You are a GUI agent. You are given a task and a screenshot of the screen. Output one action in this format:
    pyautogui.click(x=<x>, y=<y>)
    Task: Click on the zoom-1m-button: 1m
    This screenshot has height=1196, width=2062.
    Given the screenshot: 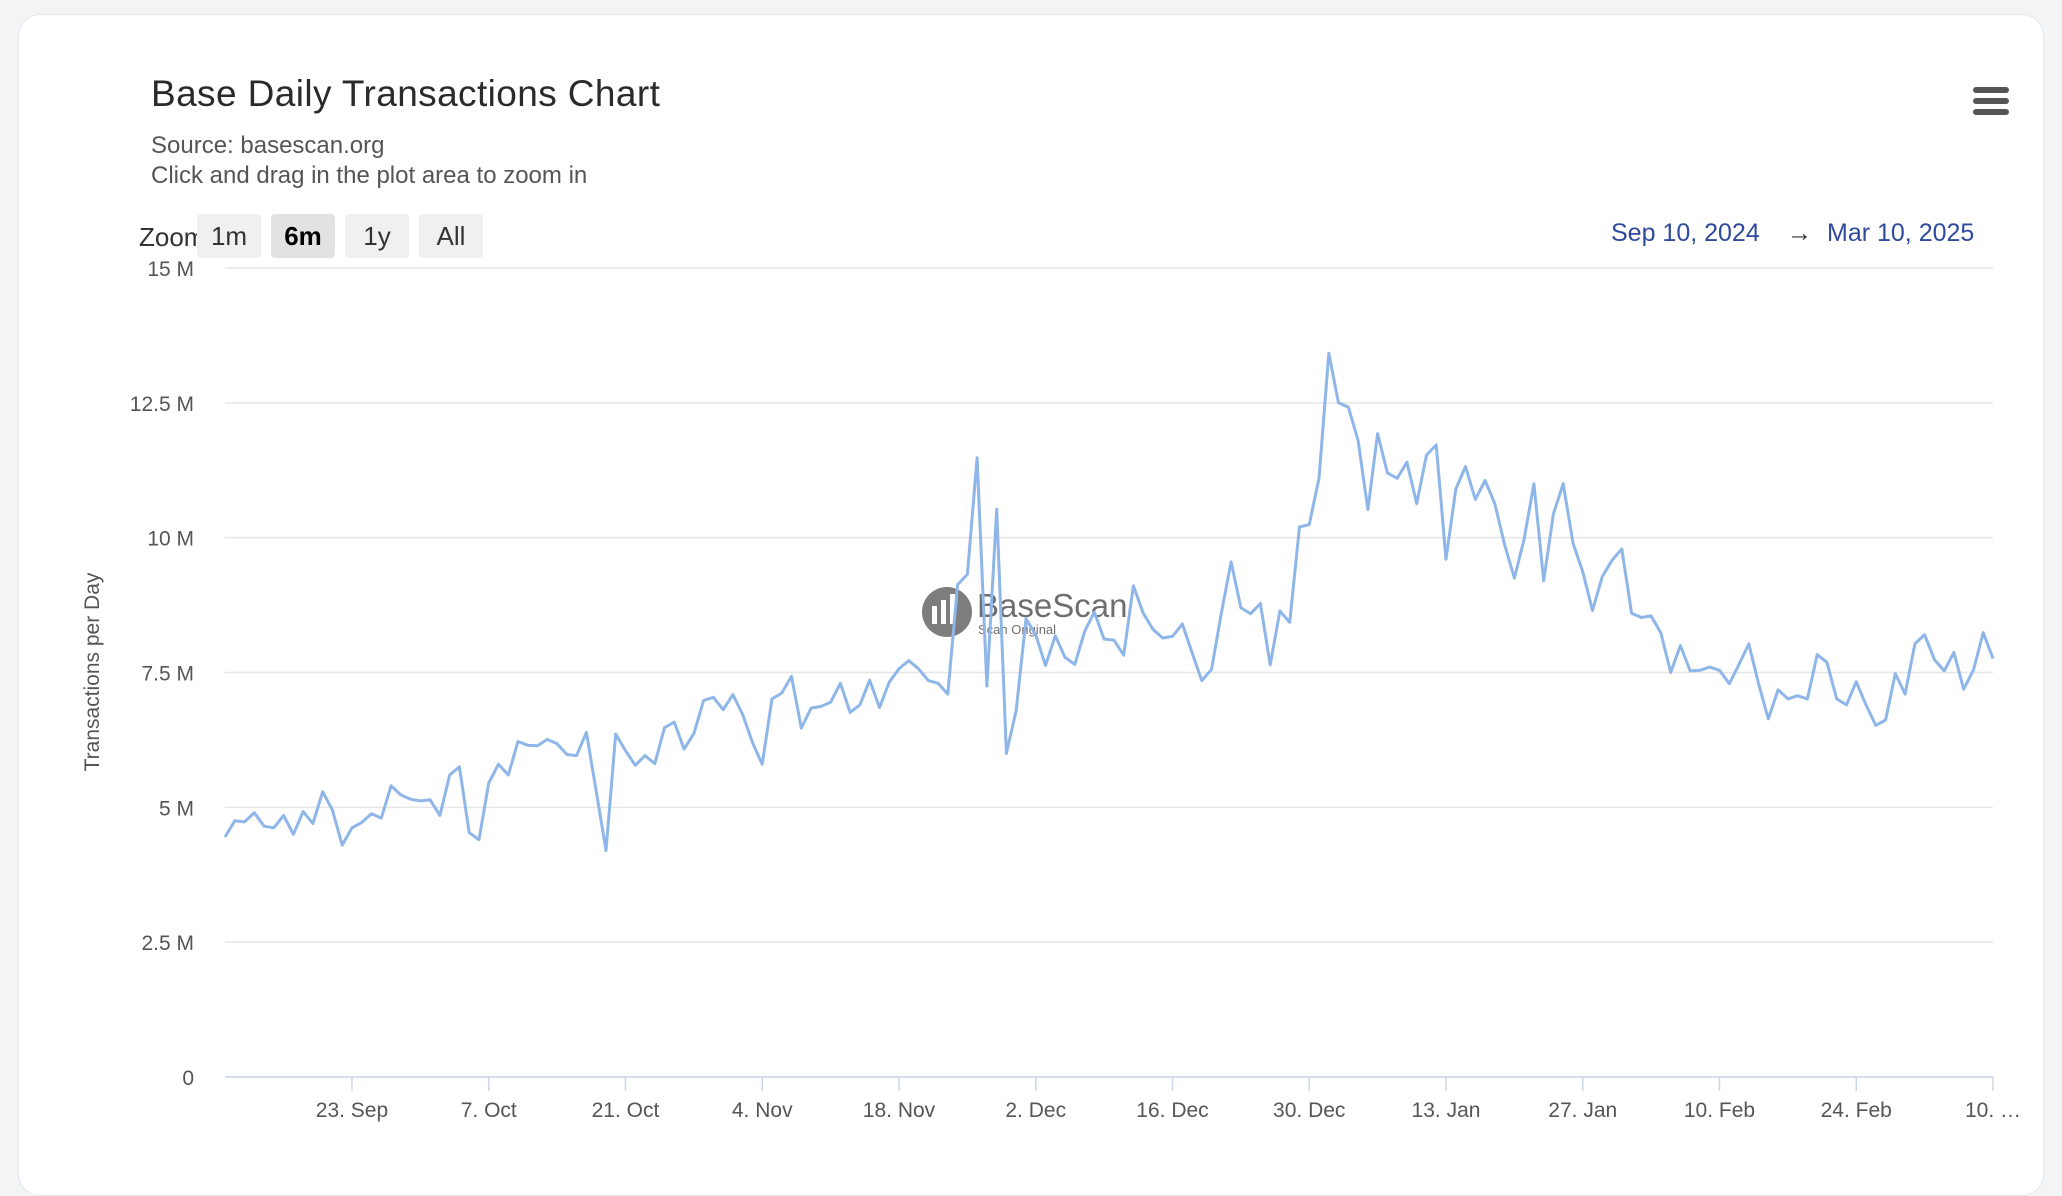 What is the action you would take?
    pyautogui.click(x=229, y=236)
    